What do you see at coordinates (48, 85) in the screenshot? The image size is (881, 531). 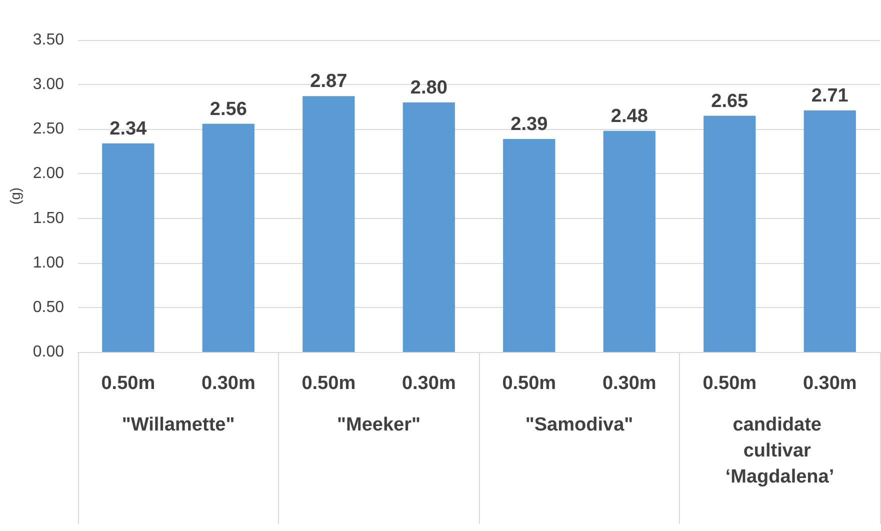 I see `y-tick-label: 3.00` at bounding box center [48, 85].